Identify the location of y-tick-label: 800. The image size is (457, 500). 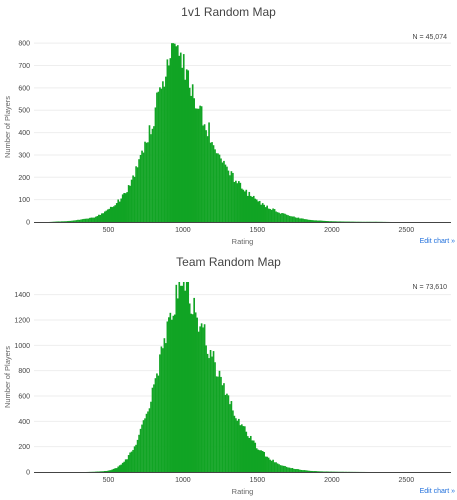
(24, 371).